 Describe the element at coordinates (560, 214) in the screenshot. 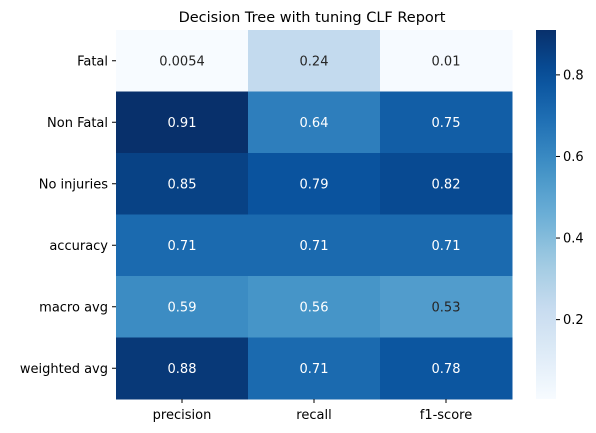

I see `colorbar: 0.2 0.4 0.6 0.8` at that location.